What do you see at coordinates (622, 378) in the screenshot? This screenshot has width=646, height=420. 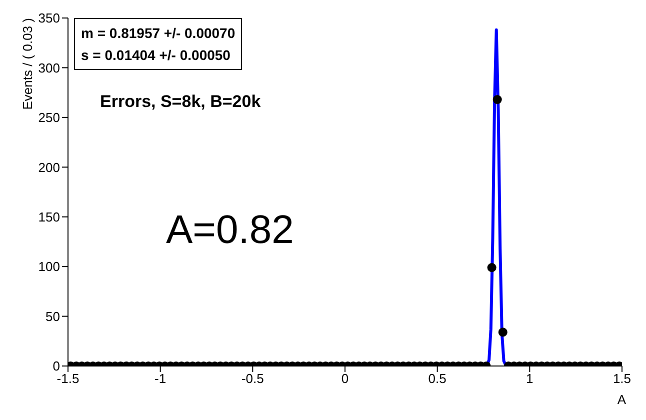 I see `x-tick-label: 1.5` at bounding box center [622, 378].